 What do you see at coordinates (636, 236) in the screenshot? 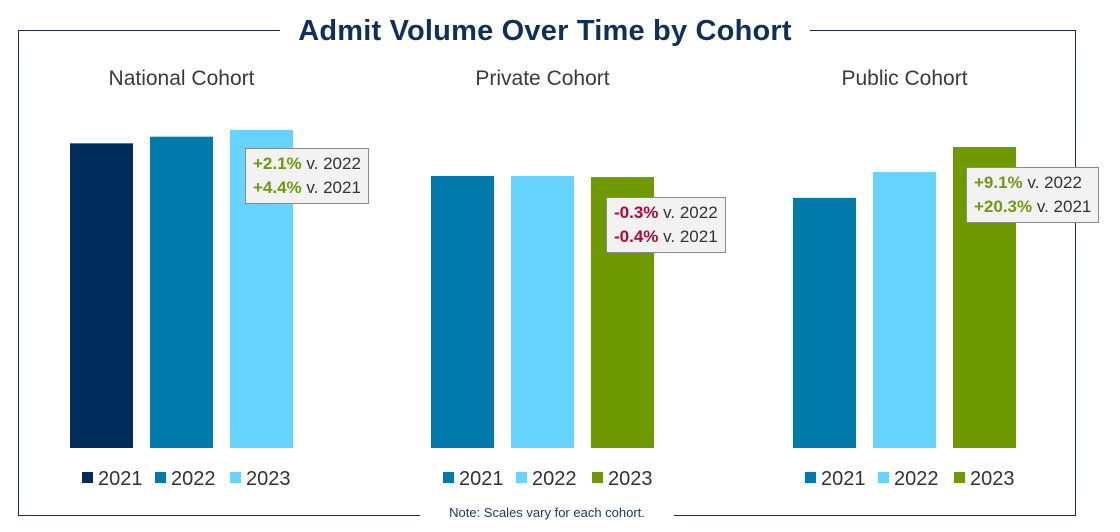
I see `callout-change: -0.4%` at bounding box center [636, 236].